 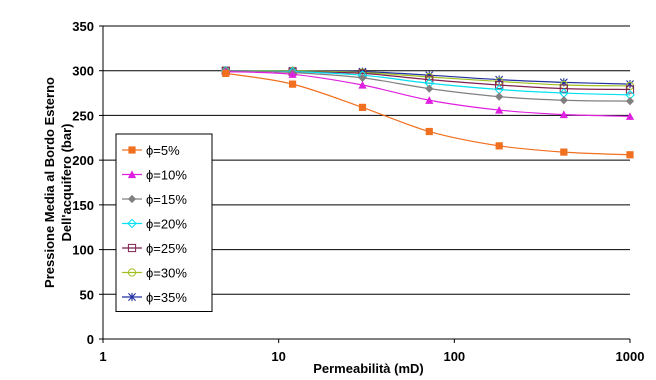 I want to click on y-axis-title-line: Pressione Media al Bordo Esterno, so click(x=49, y=182).